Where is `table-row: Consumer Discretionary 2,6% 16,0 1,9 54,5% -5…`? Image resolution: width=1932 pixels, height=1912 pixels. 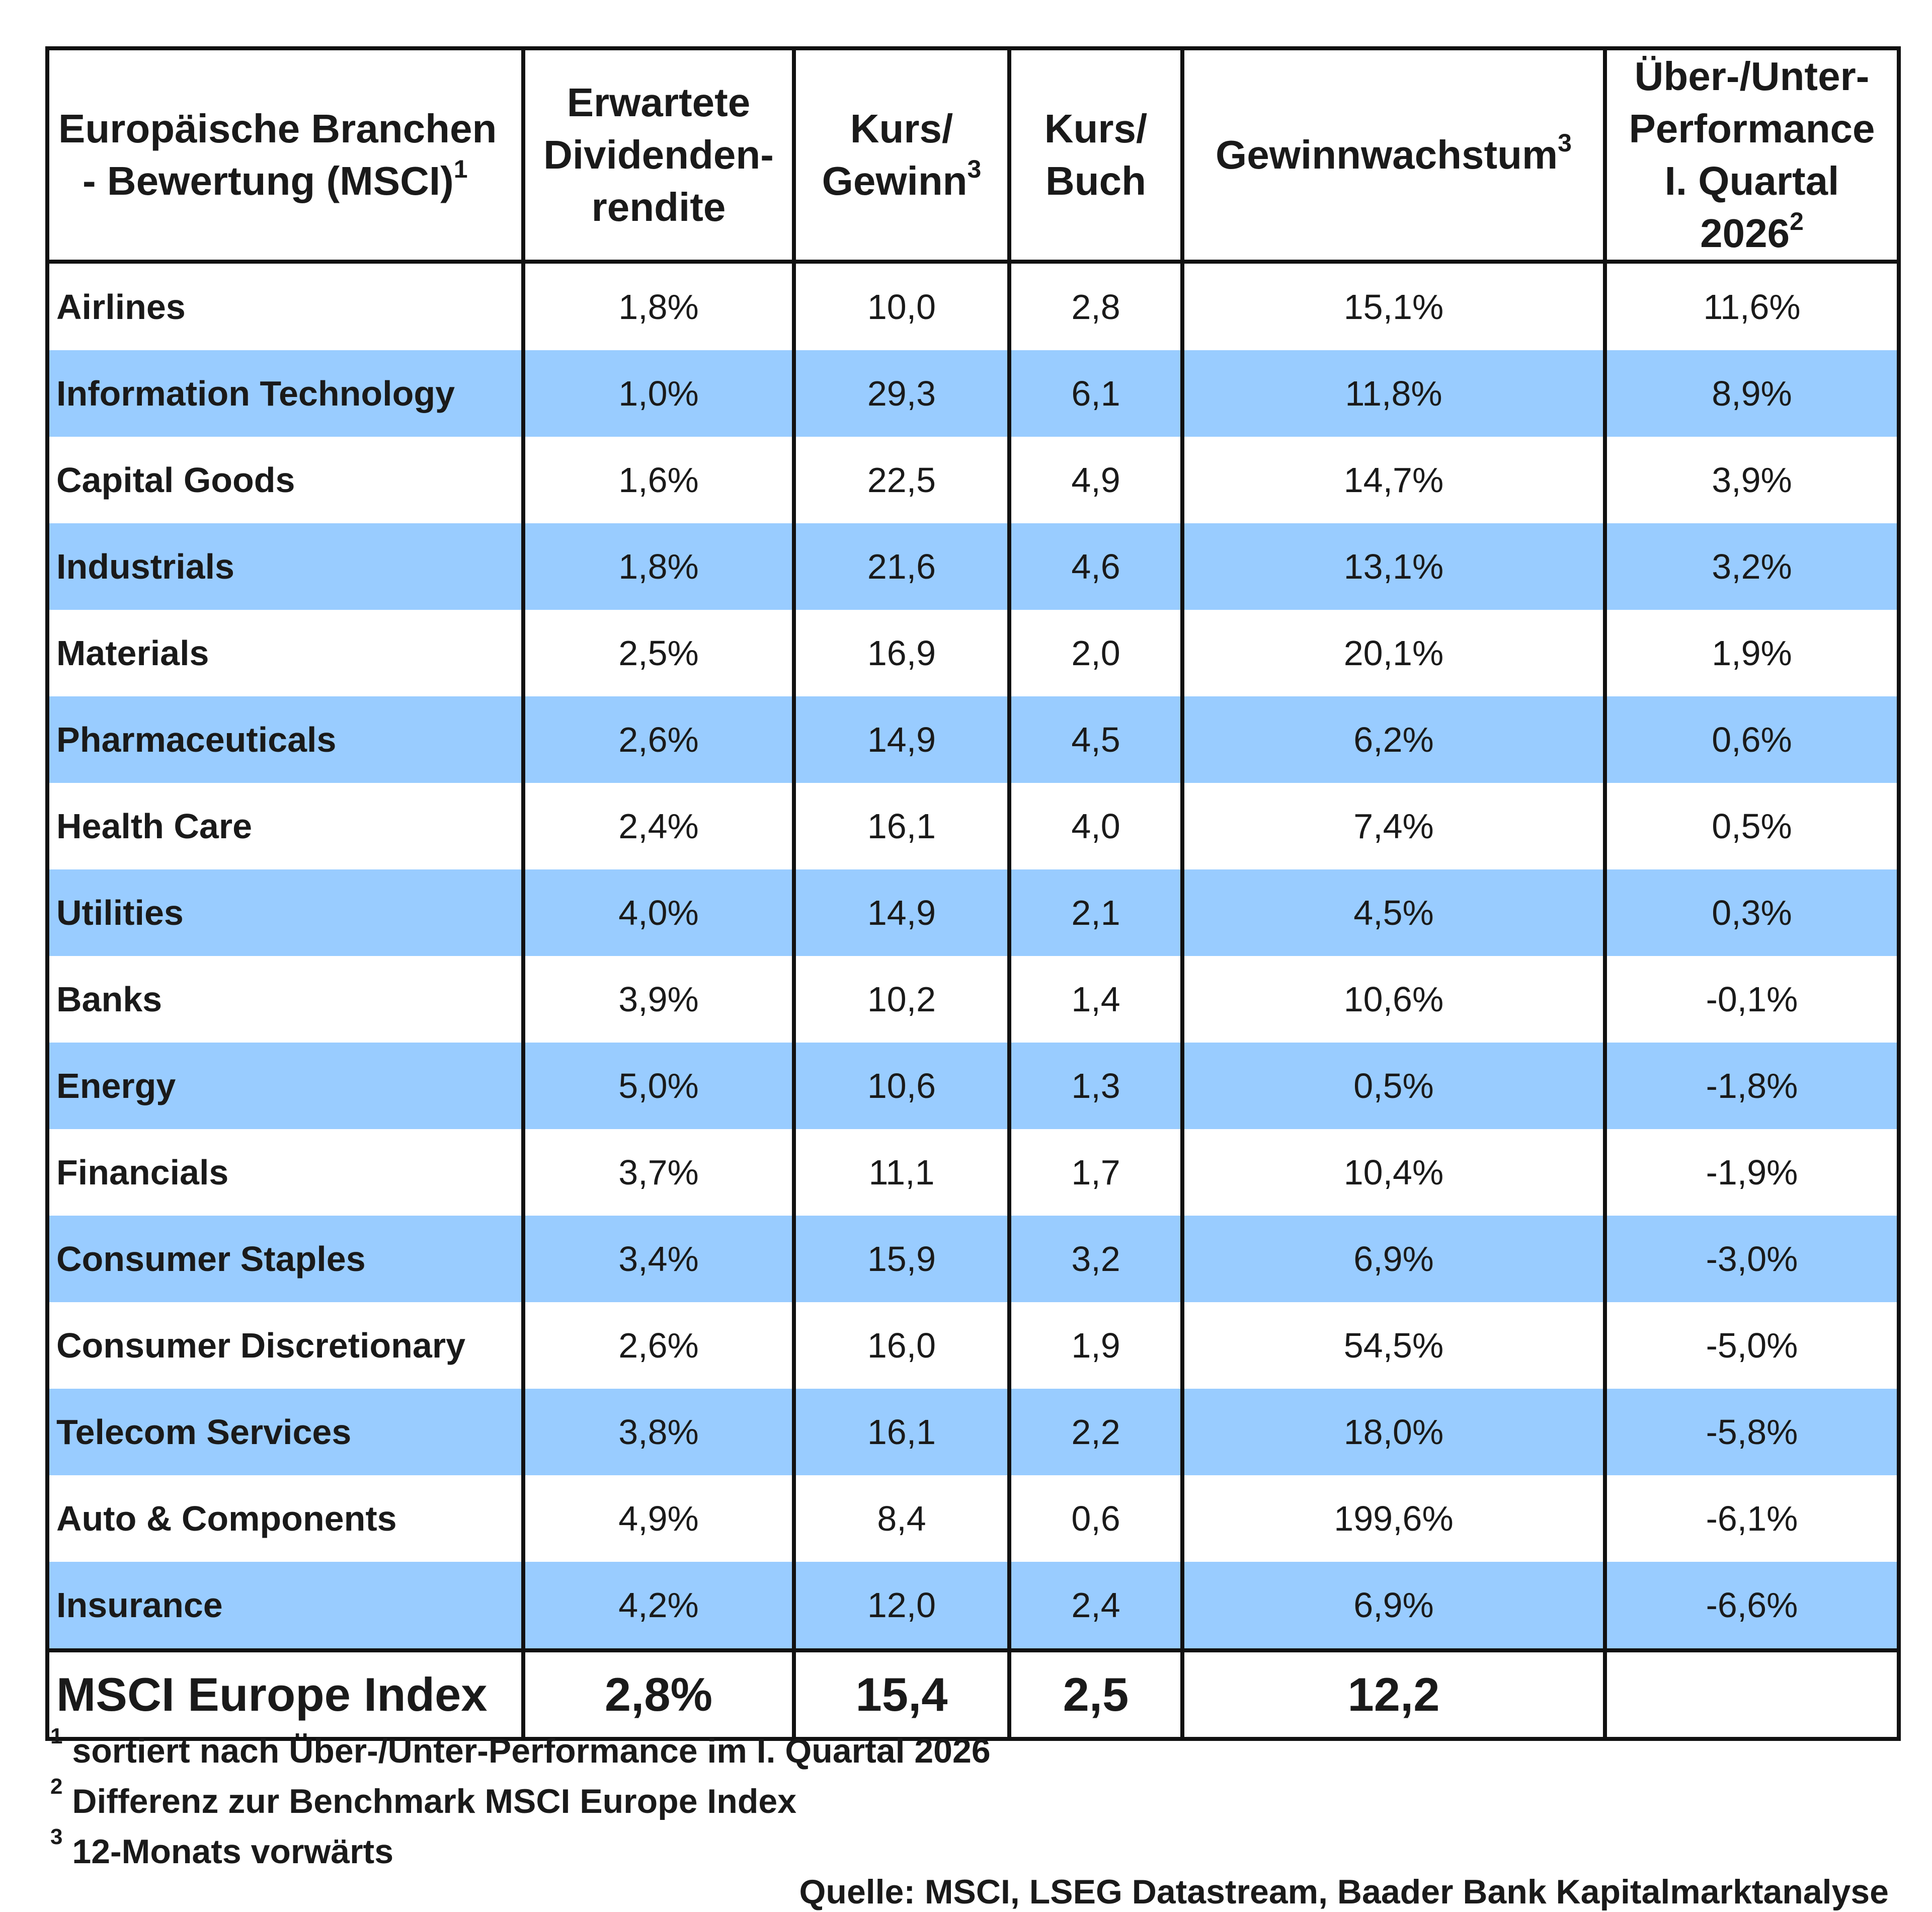 table-row: Consumer Discretionary 2,6% 16,0 1,9 54,5% -5… is located at coordinates (973, 1345).